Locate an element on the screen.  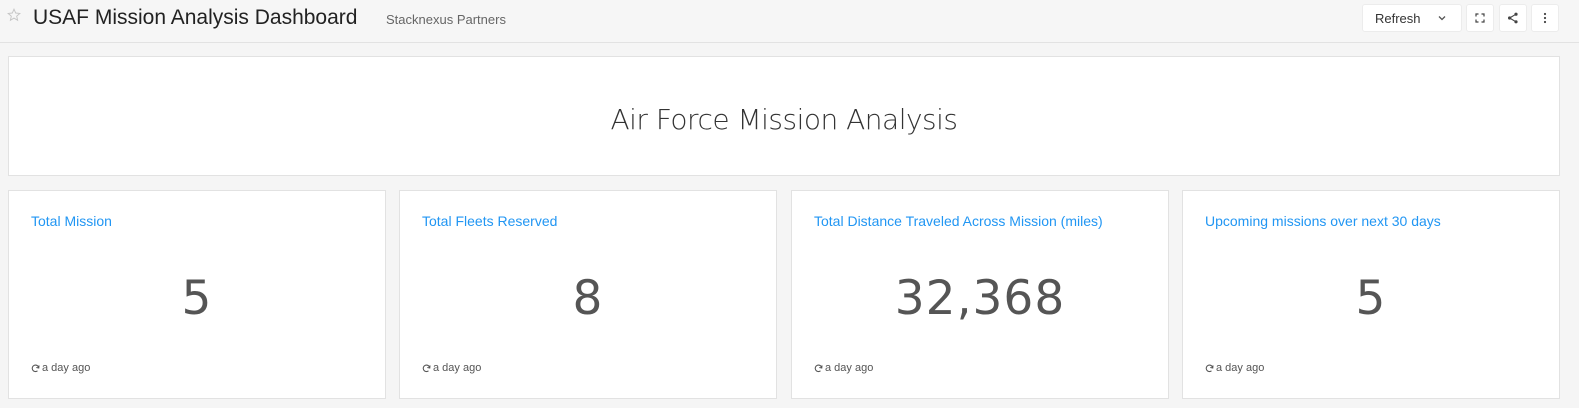
counter-label: Upcoming missions over next 30 days is located at coordinates (1323, 221).